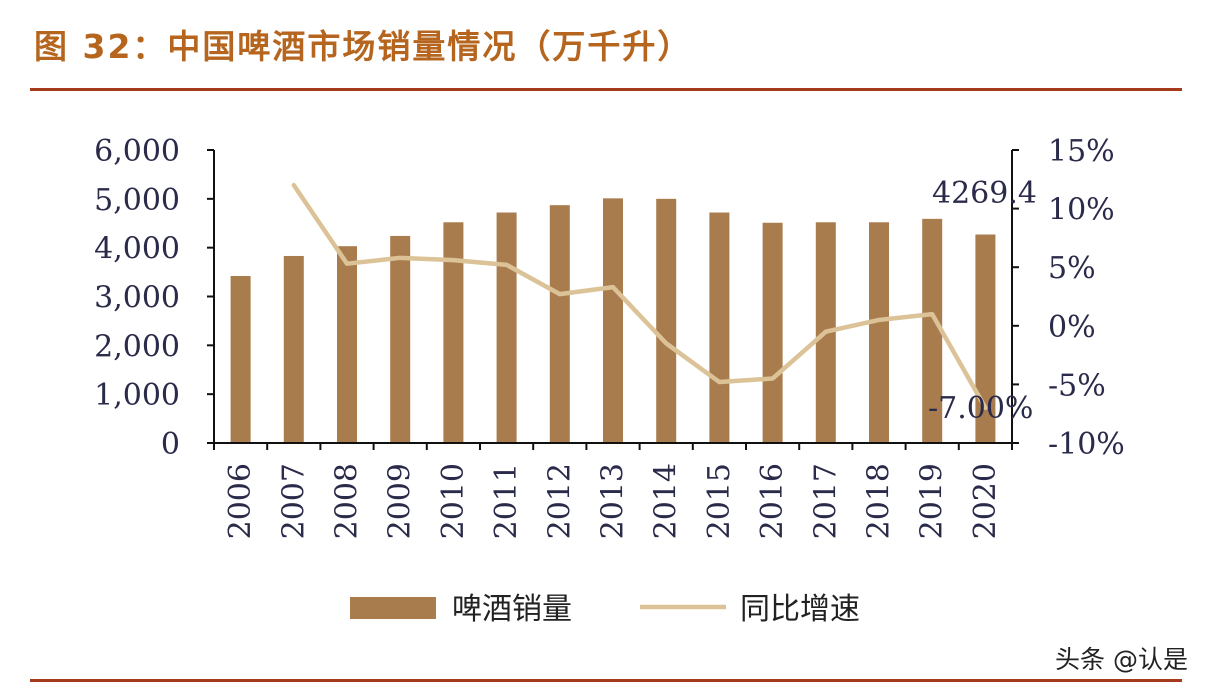 The height and width of the screenshot is (696, 1210). Describe the element at coordinates (985, 338) in the screenshot. I see `bar-2020` at that location.